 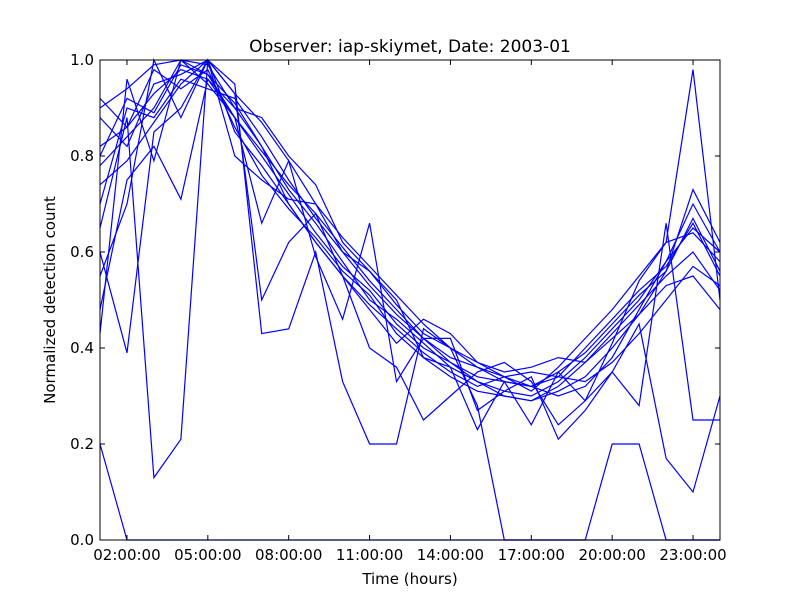 I want to click on x-tick-label: 23:00:00, so click(x=692, y=555).